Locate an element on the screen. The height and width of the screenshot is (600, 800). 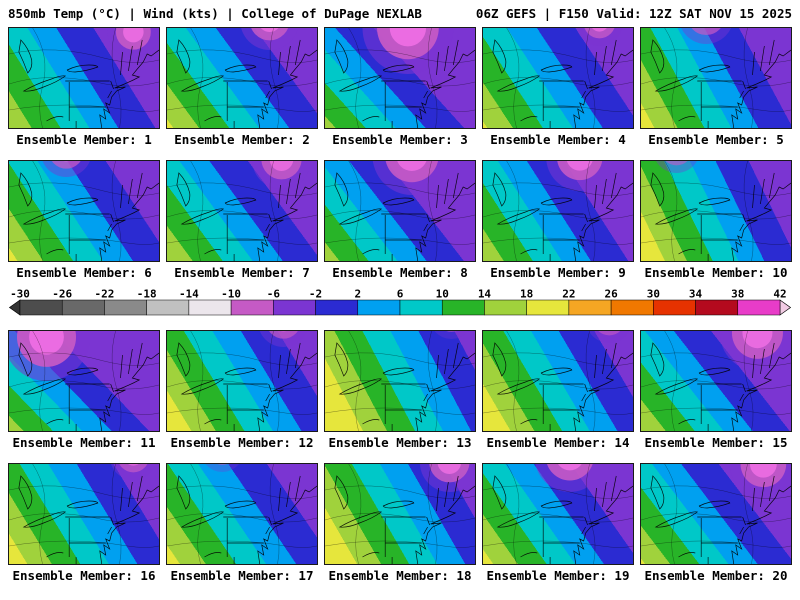
colorbar-tick-label: 42 is located at coordinates (779, 294).